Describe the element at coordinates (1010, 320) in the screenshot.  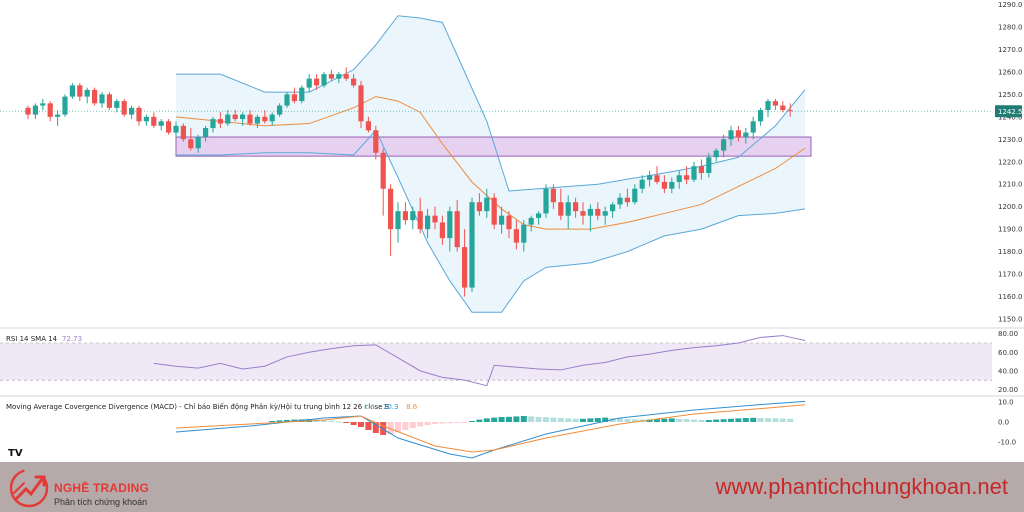
I see `price-tick-label: 1150.0` at that location.